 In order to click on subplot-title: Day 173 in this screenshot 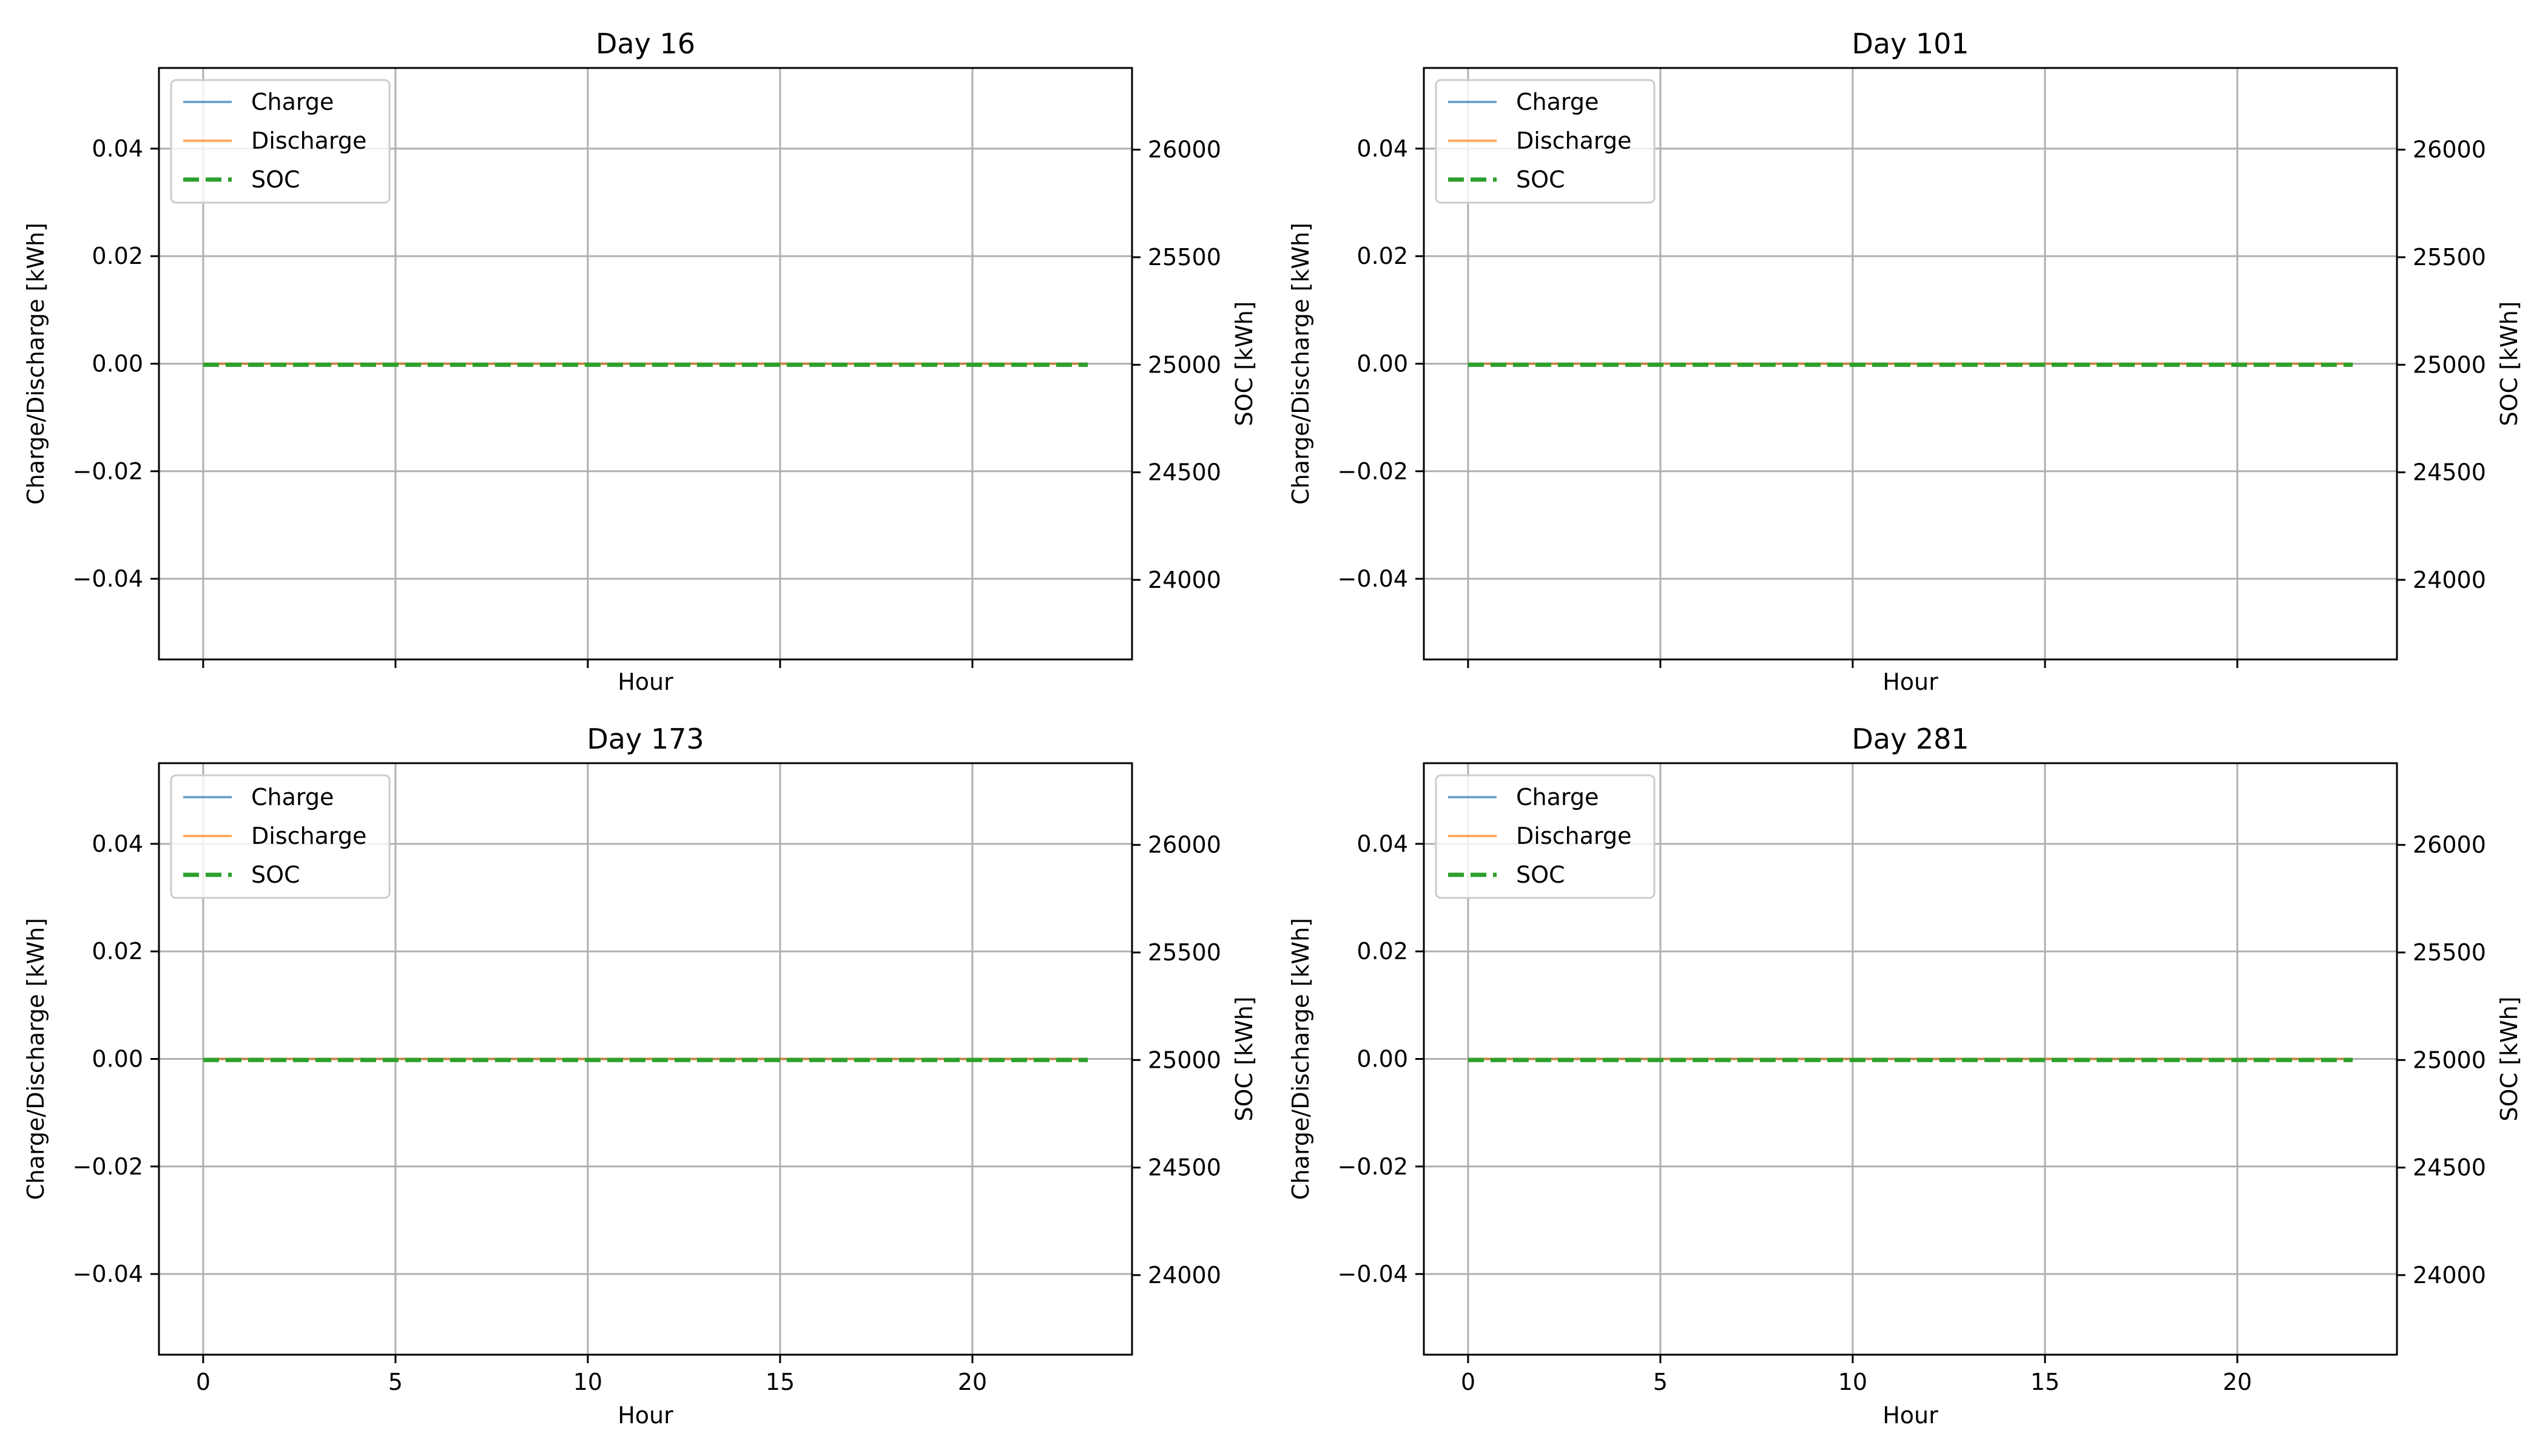, I will do `click(645, 739)`.